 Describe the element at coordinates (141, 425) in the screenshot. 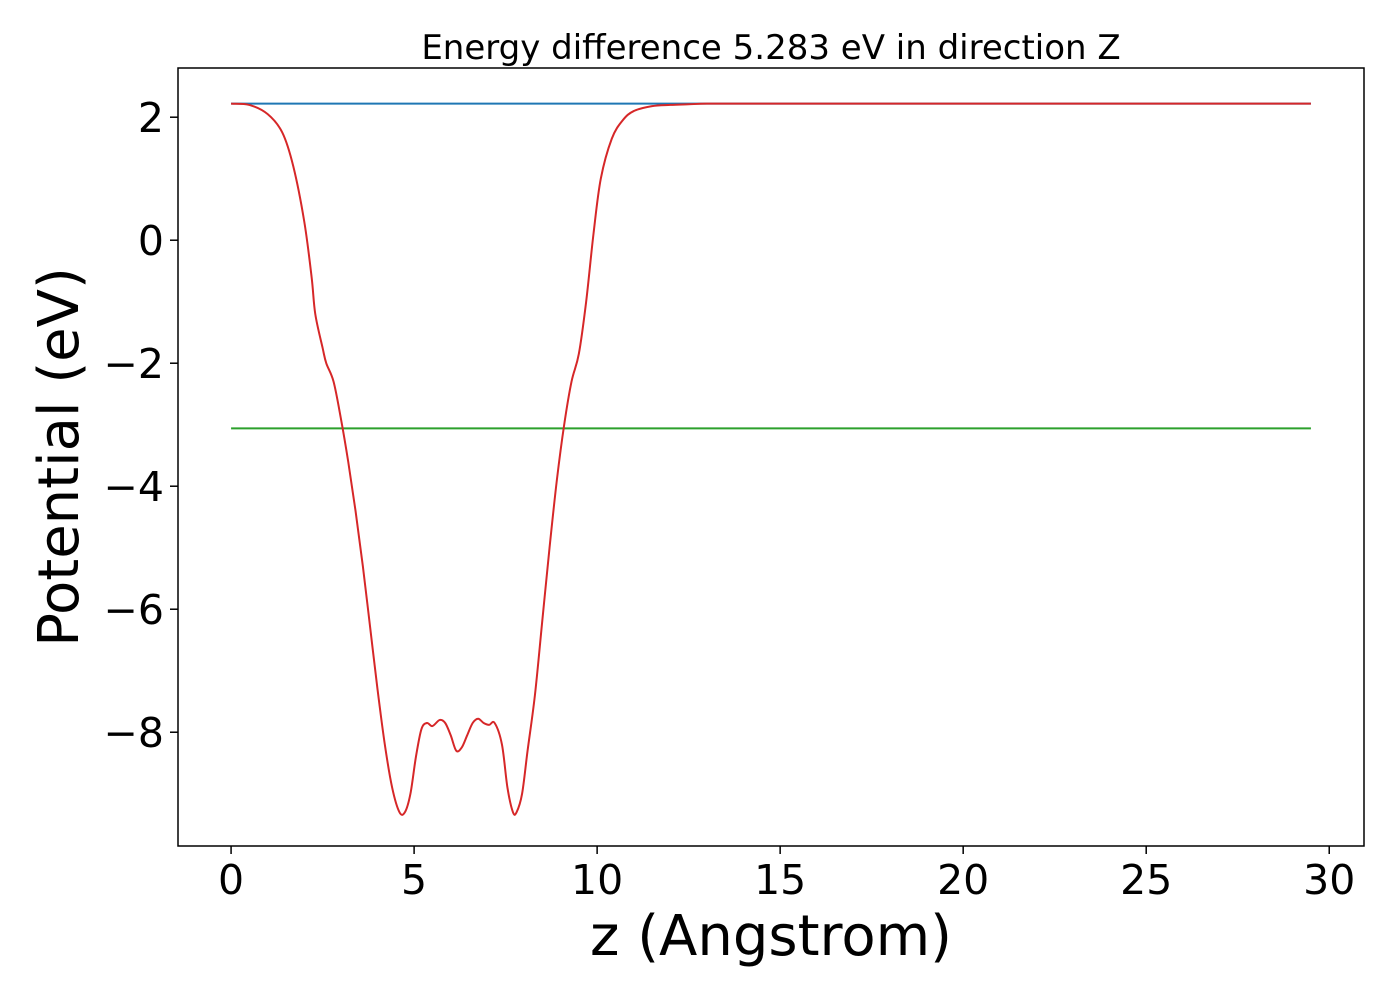

I see `y-axis: 2 0 −2 −4 −6 −8` at that location.